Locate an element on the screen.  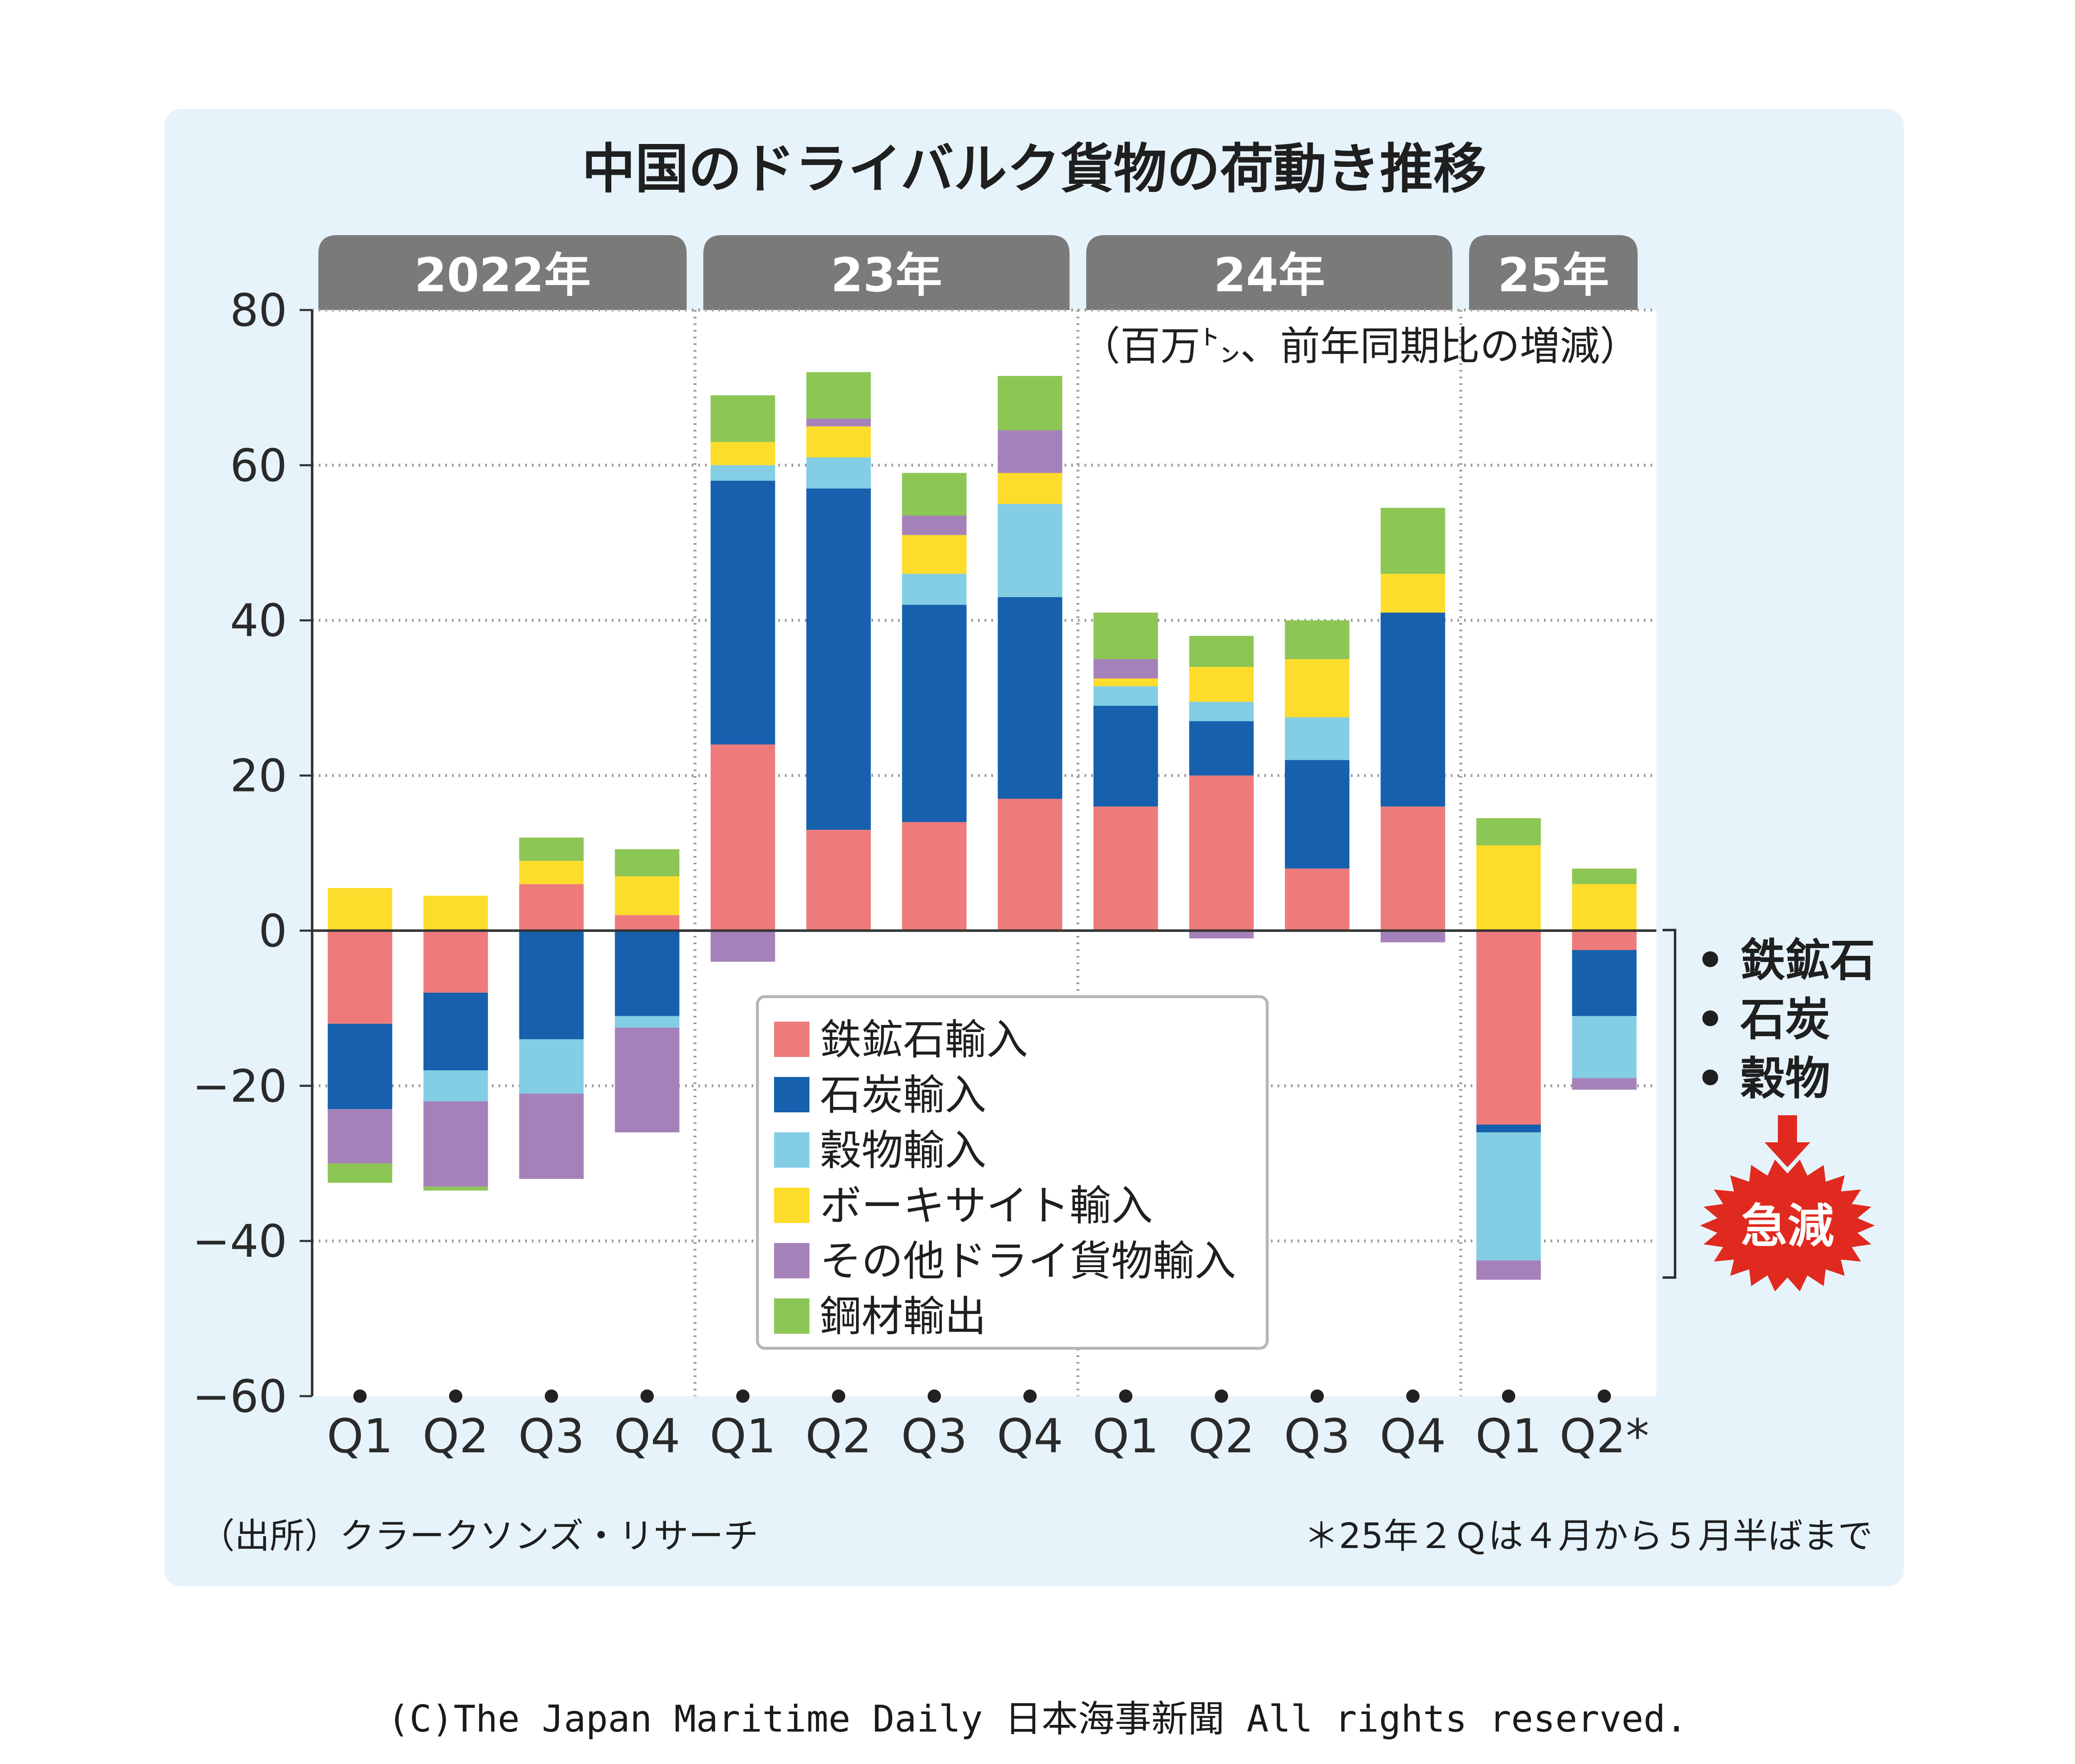
annotation-item: • 穀物 is located at coordinates (1763, 1079).